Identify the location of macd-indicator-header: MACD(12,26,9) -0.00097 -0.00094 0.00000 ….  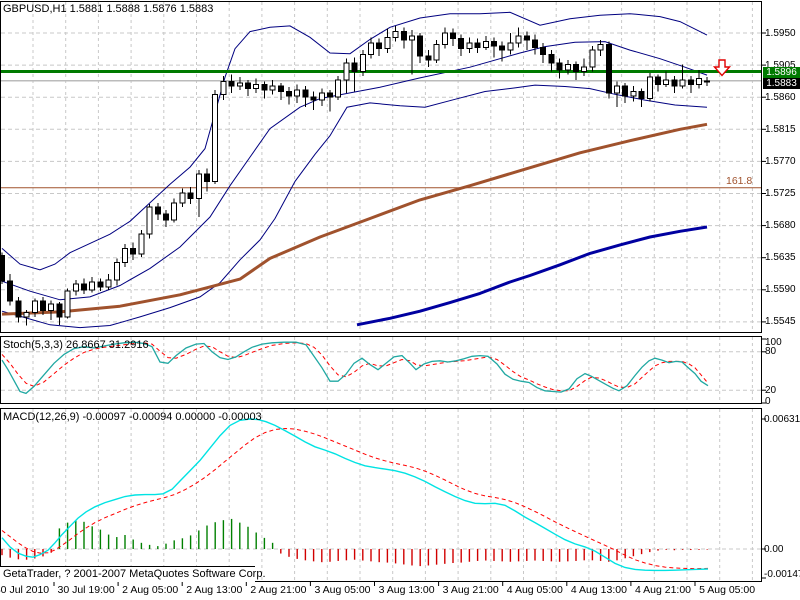
(132, 417).